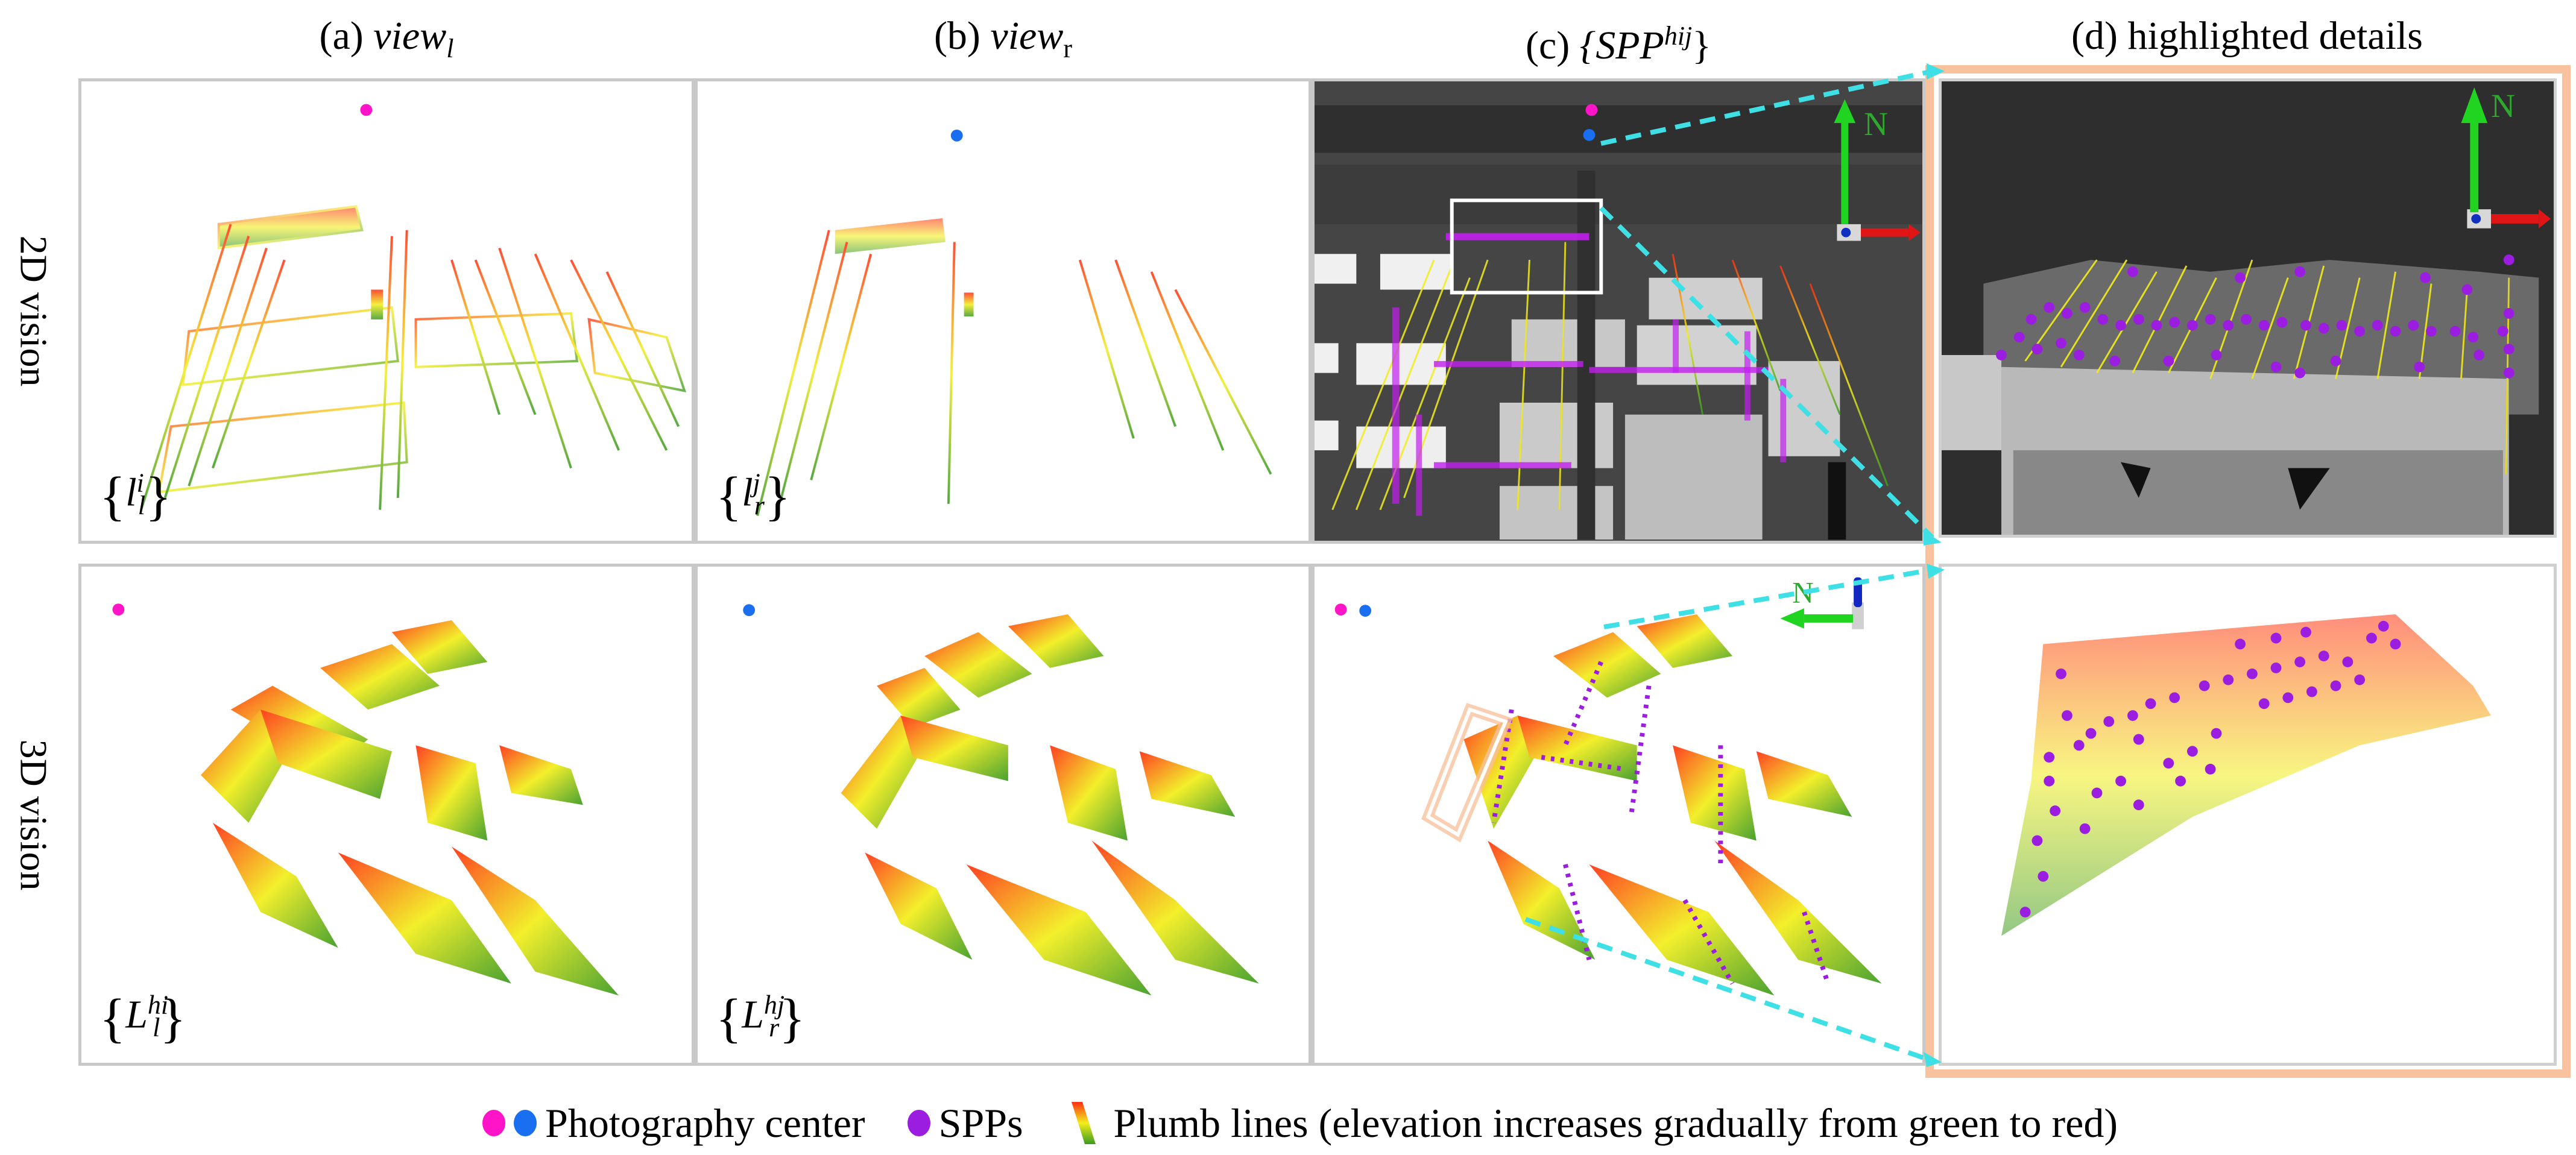 This screenshot has width=2576, height=1155. Describe the element at coordinates (705, 1123) in the screenshot. I see `legend-label: Photography center` at that location.